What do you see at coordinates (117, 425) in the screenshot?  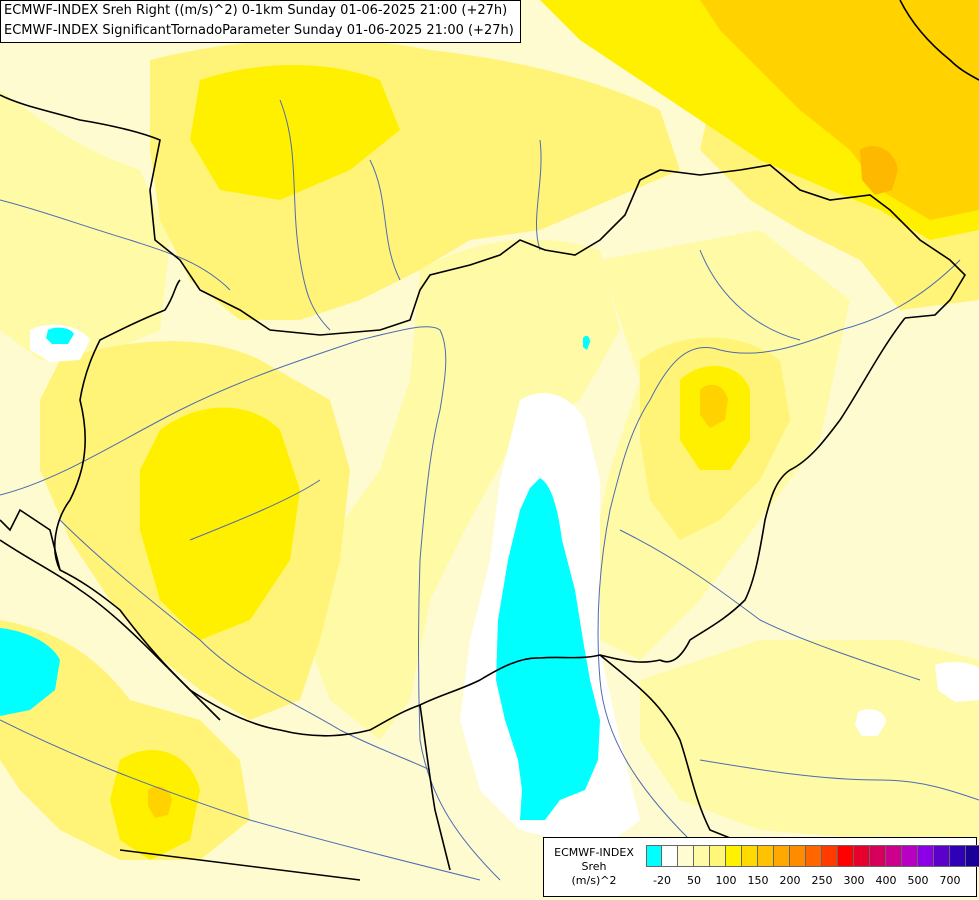 I see `border-west` at bounding box center [117, 425].